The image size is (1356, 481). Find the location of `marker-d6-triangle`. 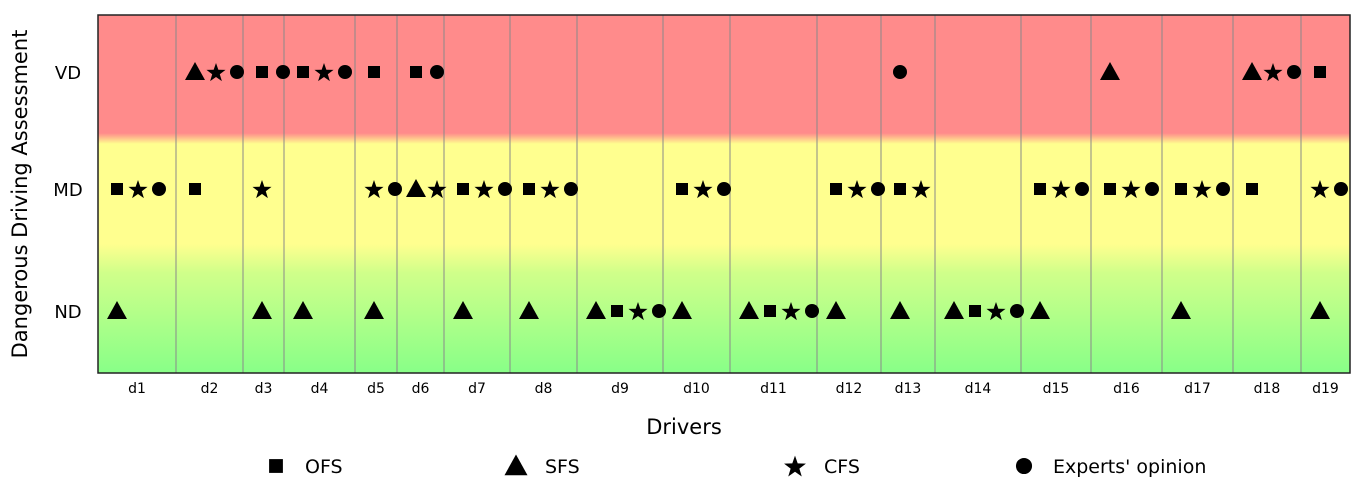

marker-d6-triangle is located at coordinates (416, 188).